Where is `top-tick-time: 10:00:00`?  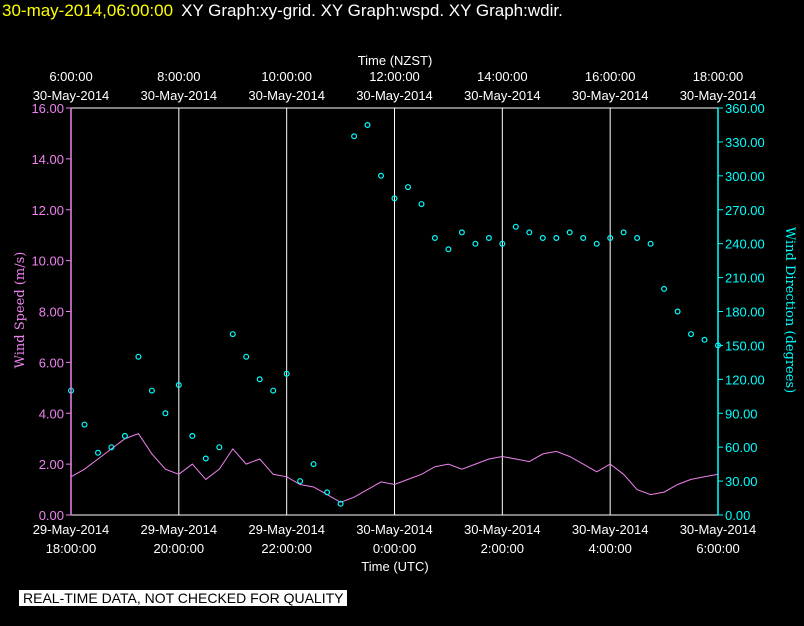 top-tick-time: 10:00:00 is located at coordinates (286, 76).